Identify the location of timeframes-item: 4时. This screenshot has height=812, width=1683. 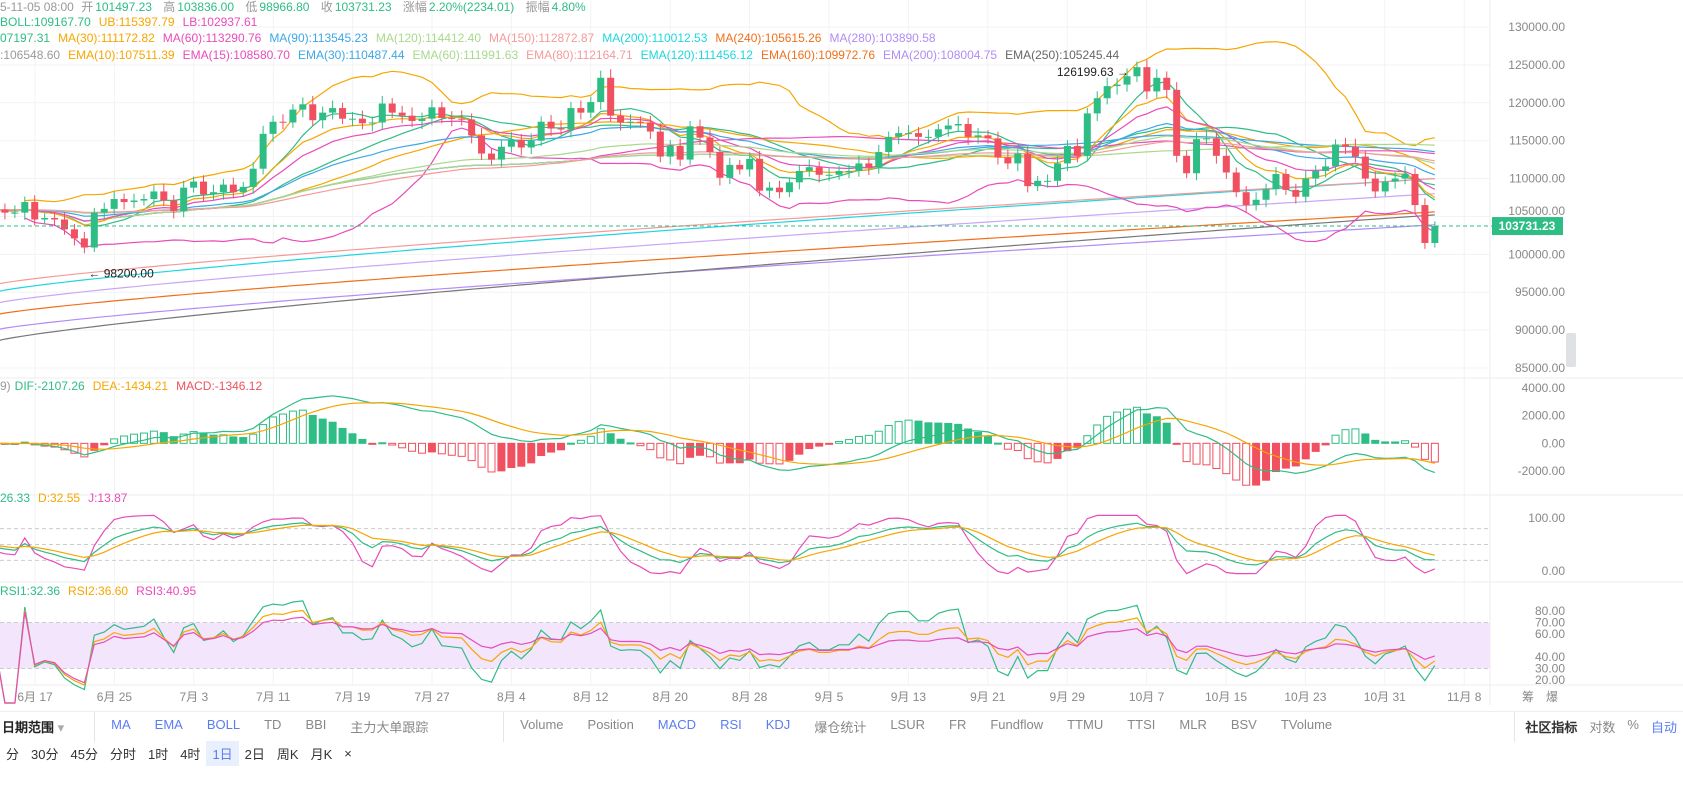
(190, 754).